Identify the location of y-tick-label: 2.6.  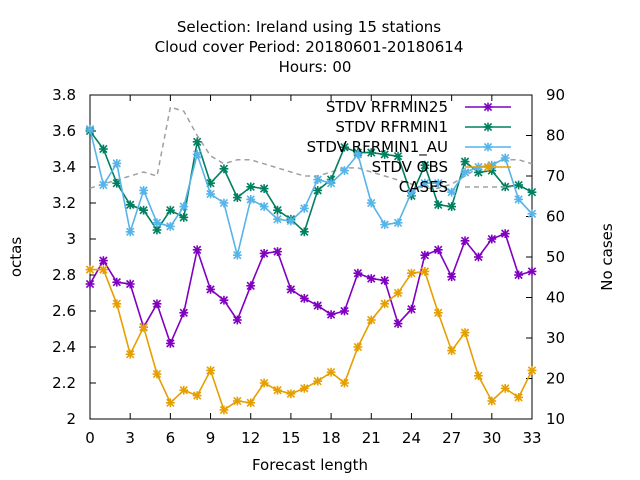
(64, 311).